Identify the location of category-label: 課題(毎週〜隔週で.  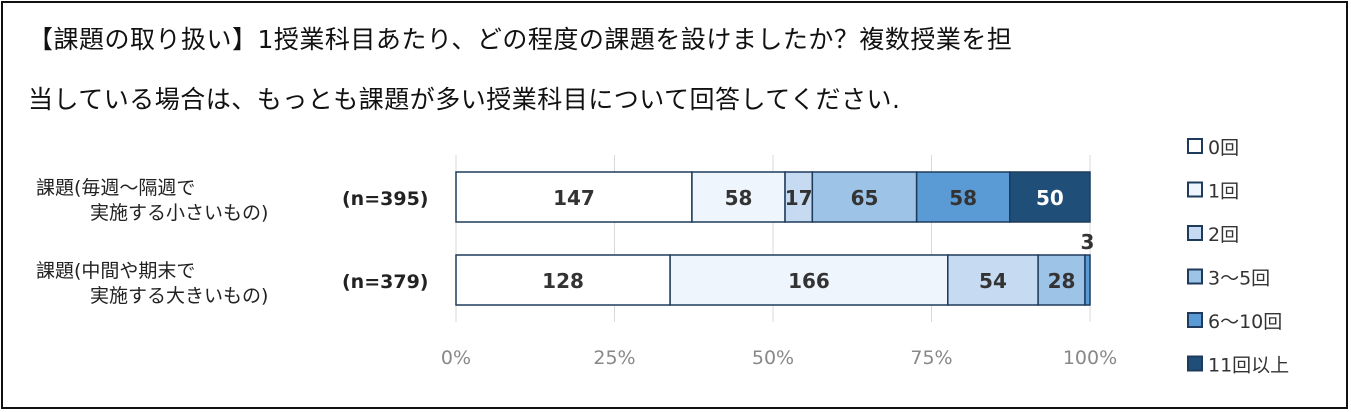
(115, 188).